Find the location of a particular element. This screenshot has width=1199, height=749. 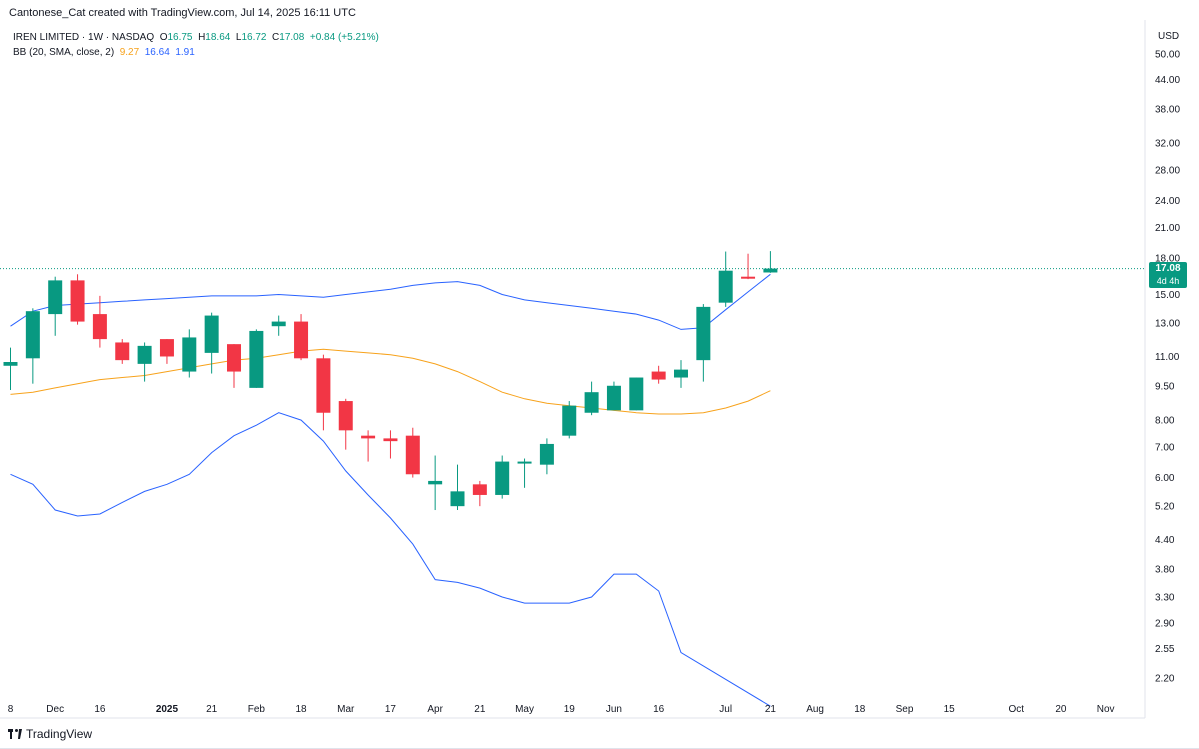

tradingview-logo: TradingView is located at coordinates (50, 734).